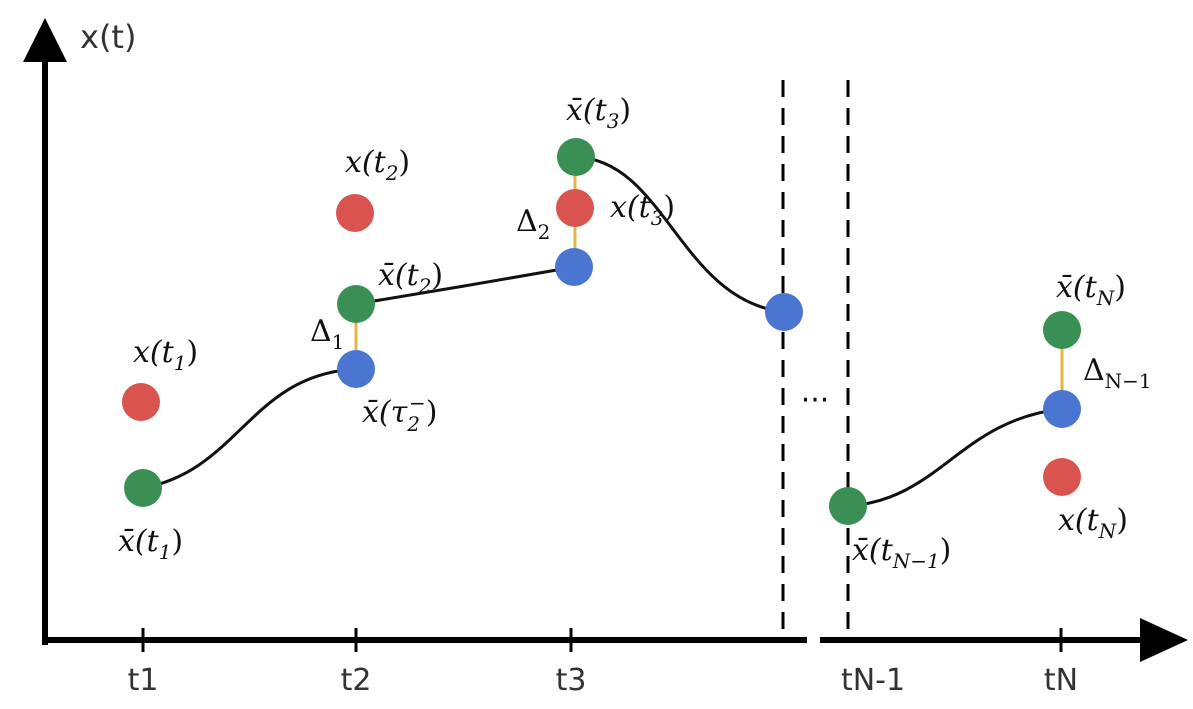 Image resolution: width=1193 pixels, height=709 pixels. I want to click on y-axis-label: x(t), so click(108, 37).